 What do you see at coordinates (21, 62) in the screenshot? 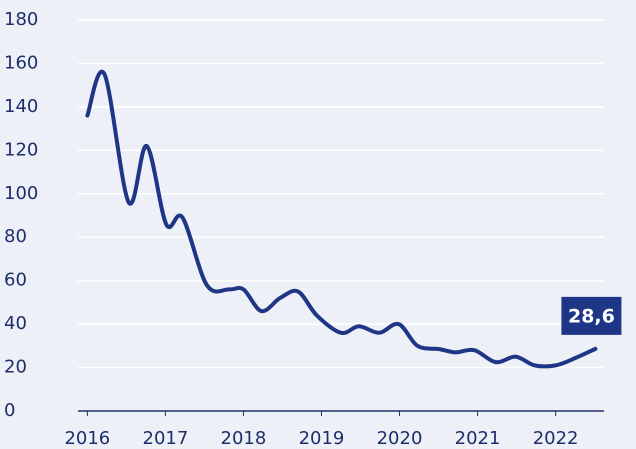
I see `y-tick-label: 160` at bounding box center [21, 62].